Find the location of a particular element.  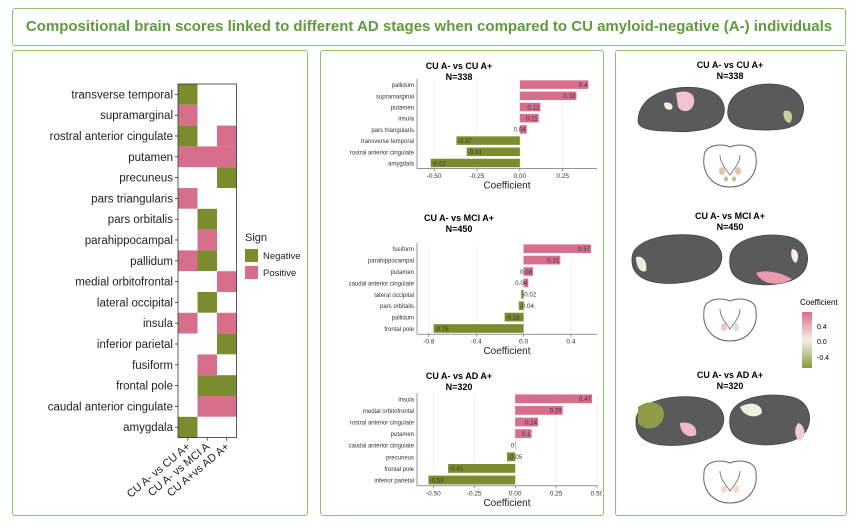

bar-value-label: 0.29 is located at coordinates (556, 411).